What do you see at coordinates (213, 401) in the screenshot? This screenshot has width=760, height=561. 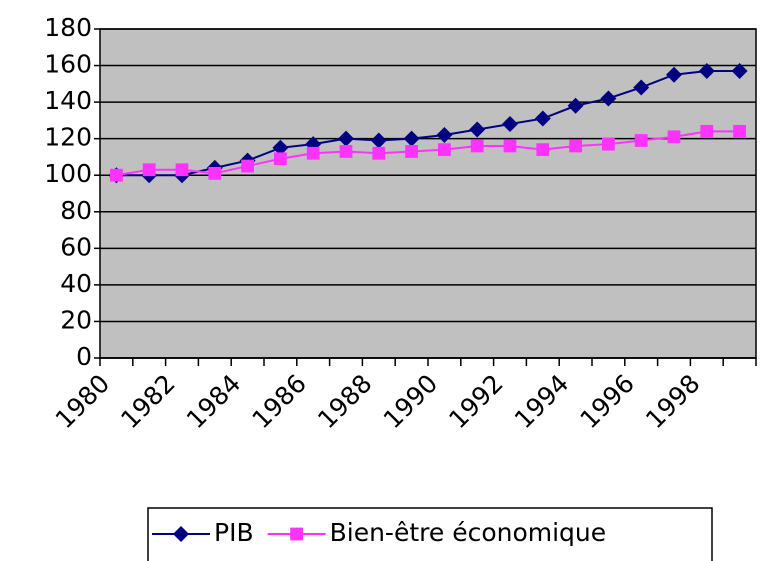 I see `x-tick-label: 1984` at bounding box center [213, 401].